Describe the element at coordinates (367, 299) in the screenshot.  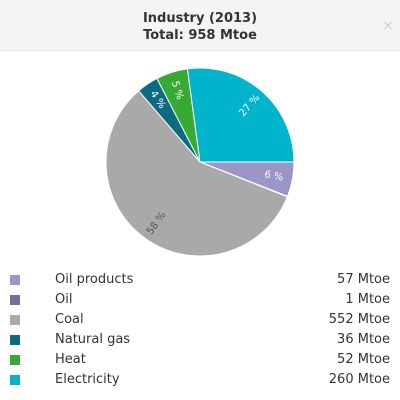
I see `legend-value: 1 Mtoe` at that location.